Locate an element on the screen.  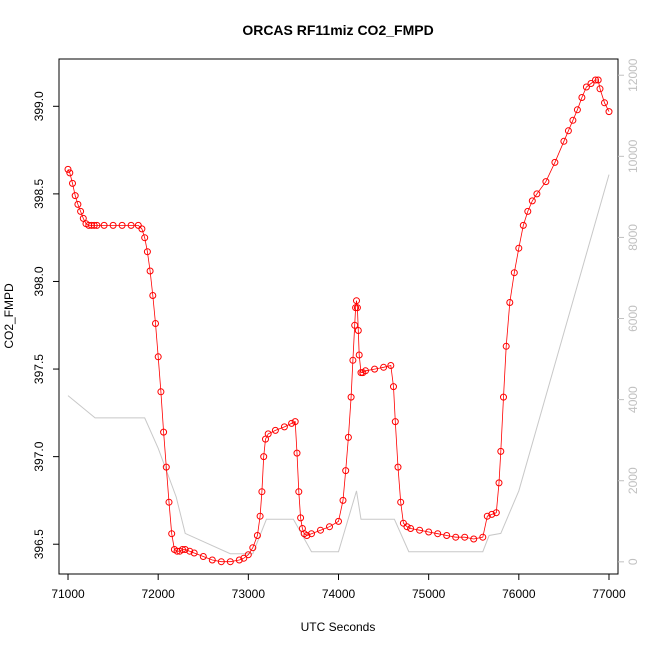
y-tick-label: 399.0 is located at coordinates (39, 106).